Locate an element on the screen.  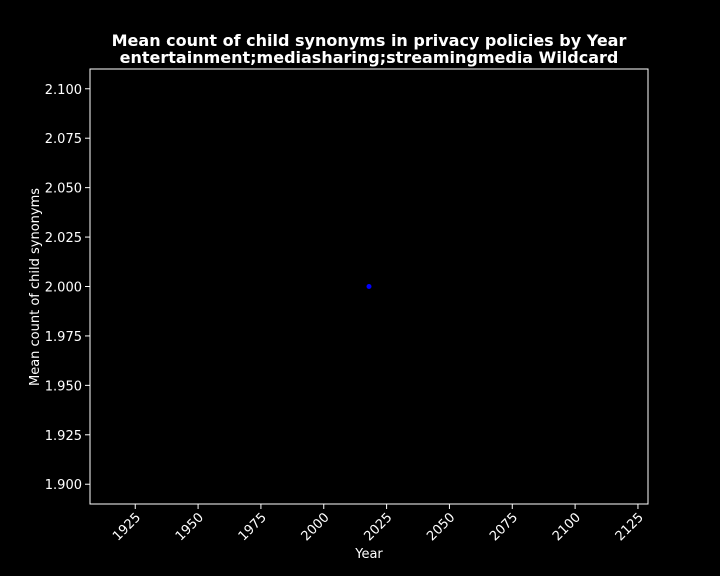
x-tick-label: 2025 is located at coordinates (378, 527).